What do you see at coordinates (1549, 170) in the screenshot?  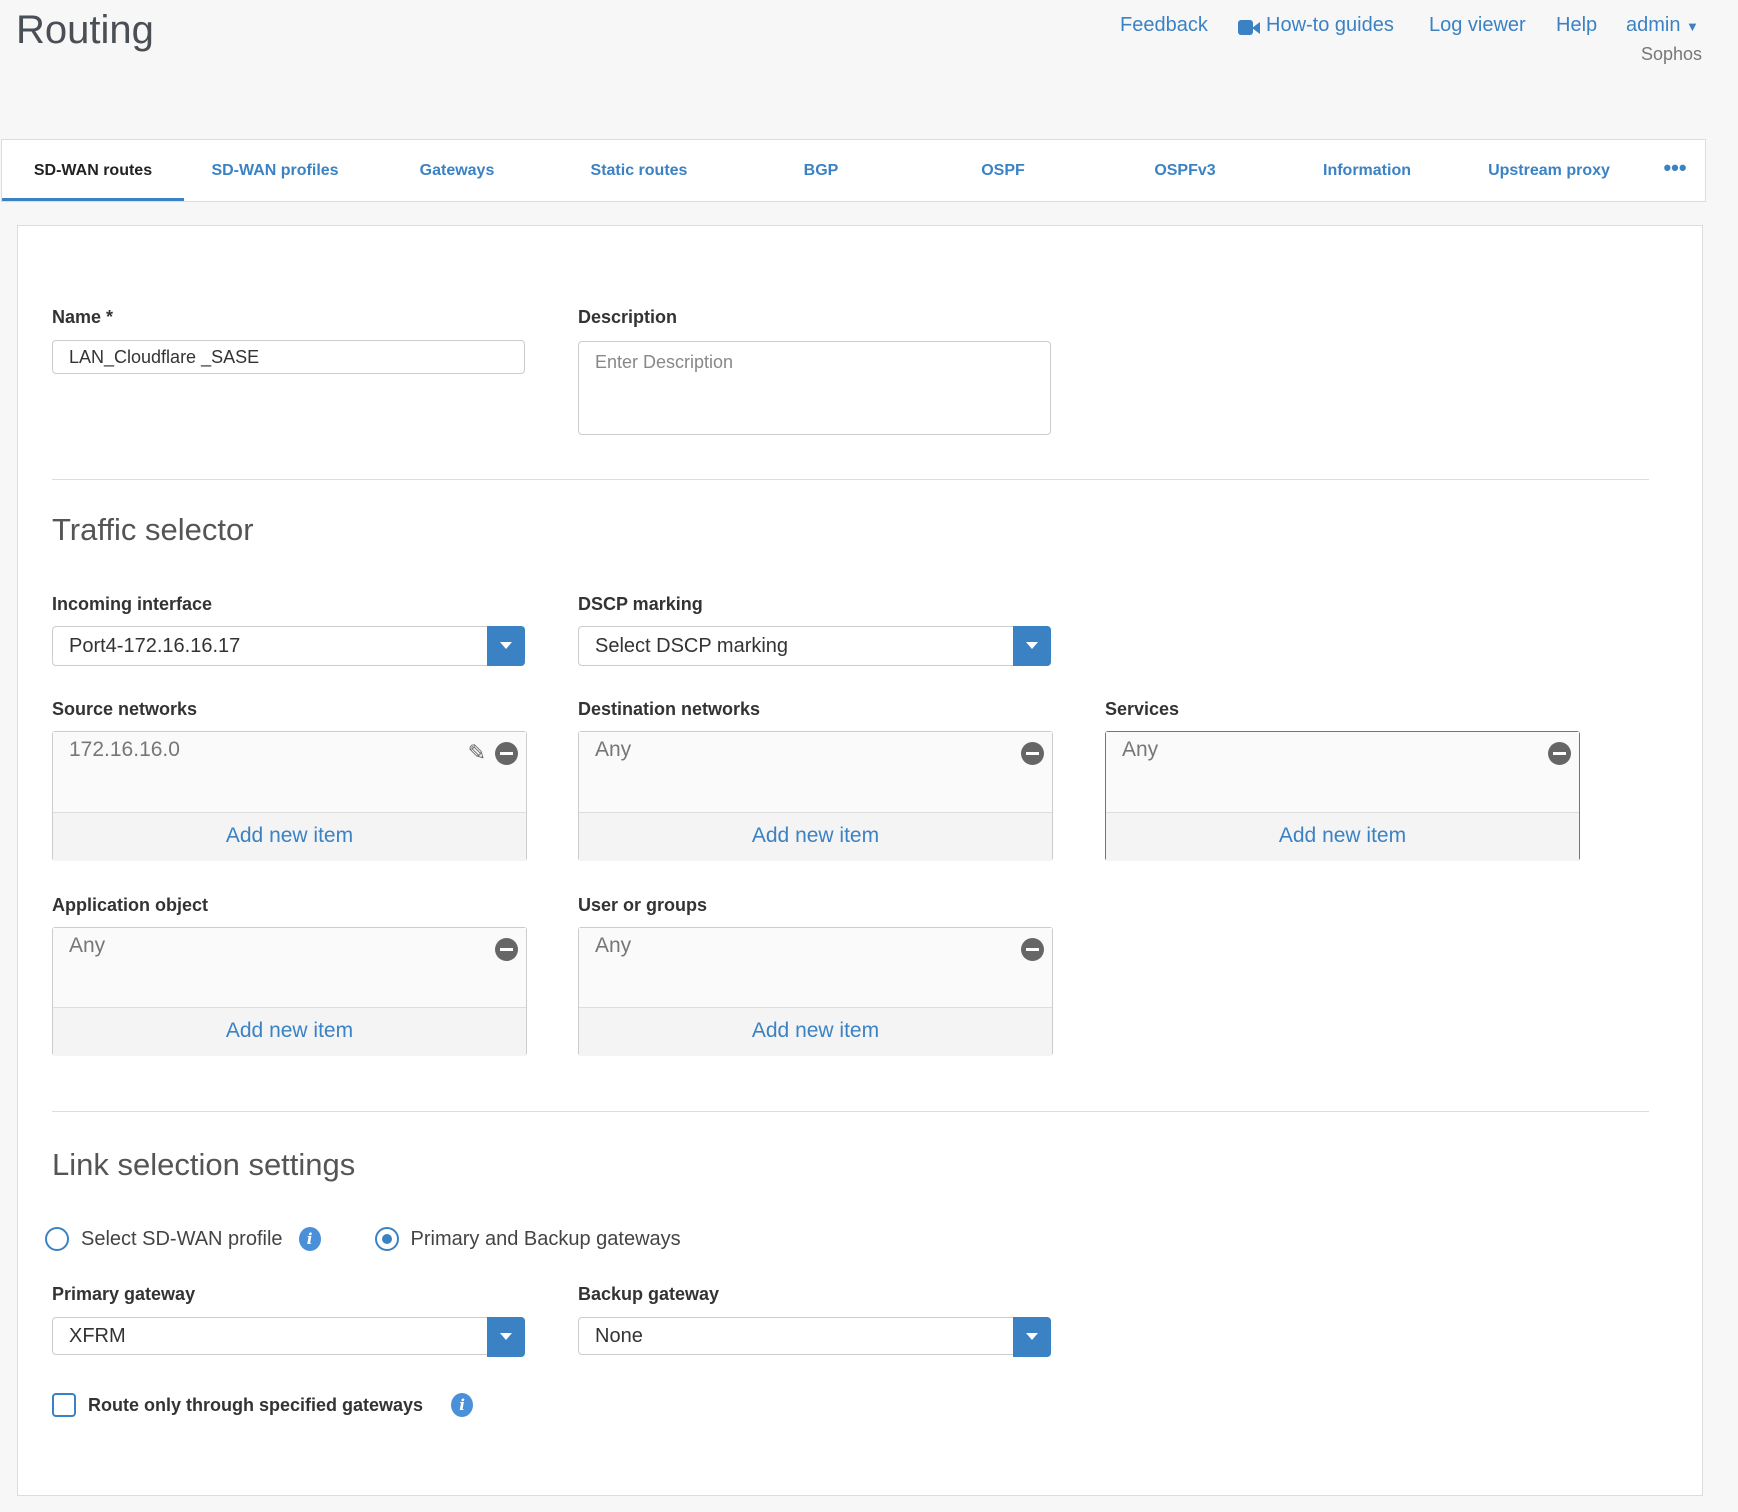 I see `tab-upstream-proxy: Upstream proxy` at bounding box center [1549, 170].